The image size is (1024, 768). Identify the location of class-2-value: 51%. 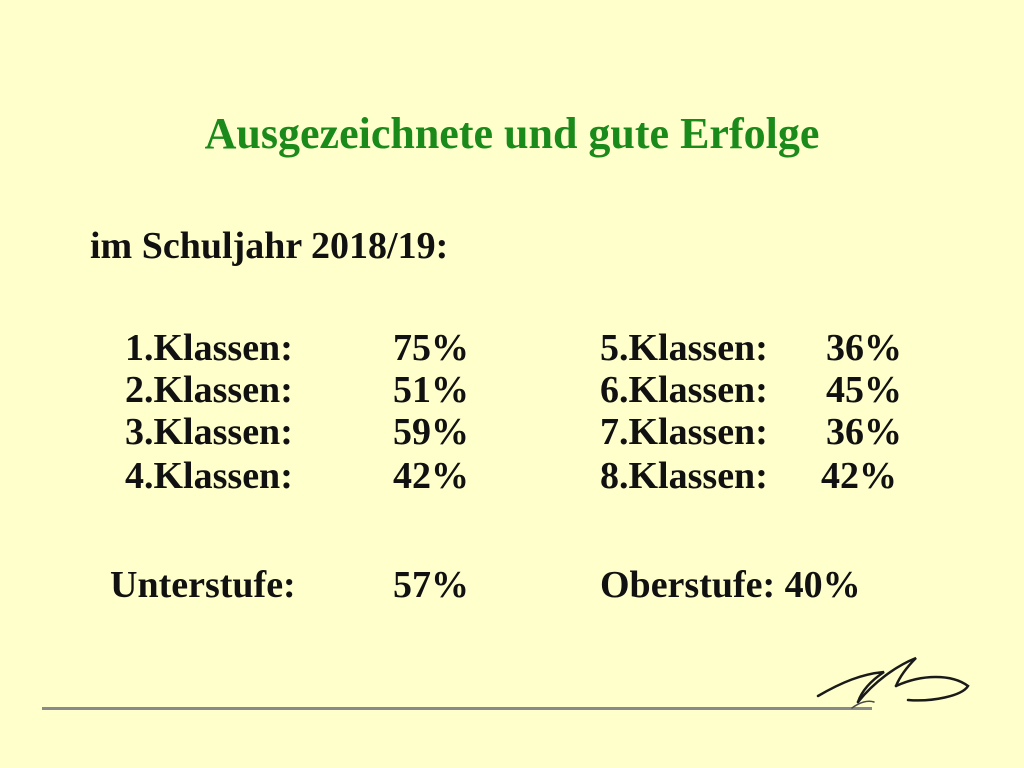
(431, 390).